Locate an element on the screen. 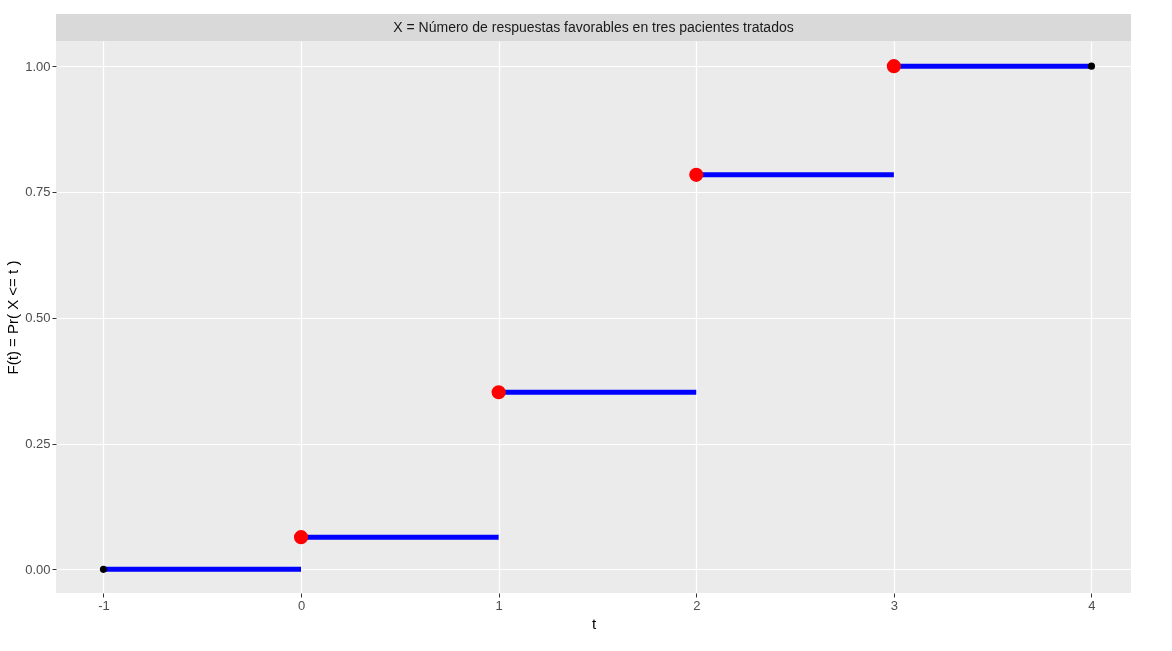  x-axis-title: t is located at coordinates (594, 623).